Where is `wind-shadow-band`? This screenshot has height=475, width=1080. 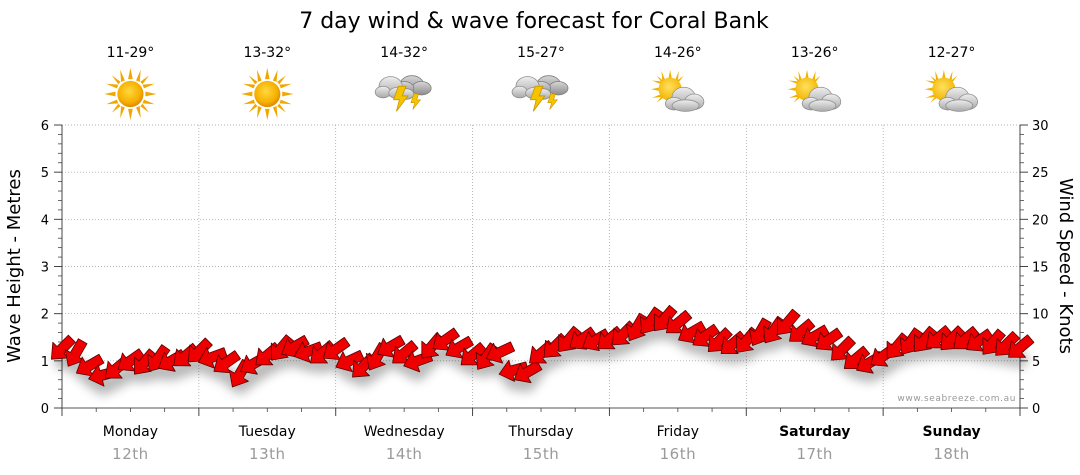 wind-shadow-band is located at coordinates (541, 359).